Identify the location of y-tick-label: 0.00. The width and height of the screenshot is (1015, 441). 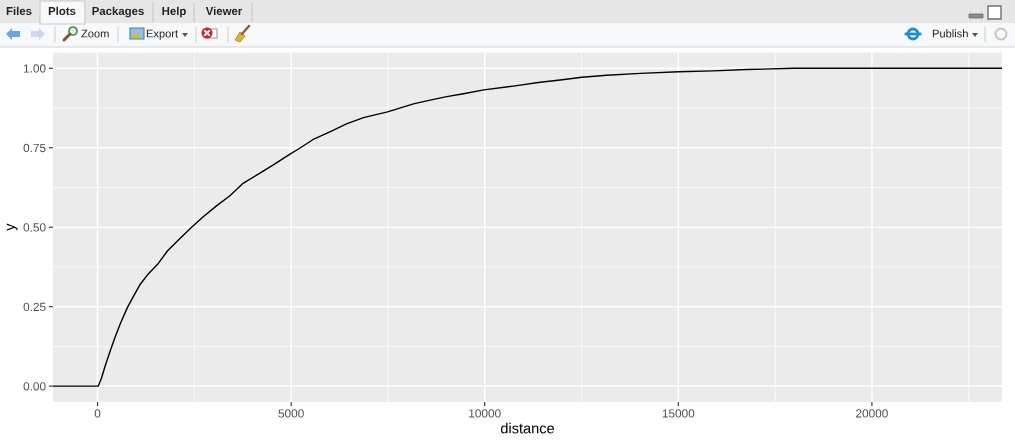
(34, 386).